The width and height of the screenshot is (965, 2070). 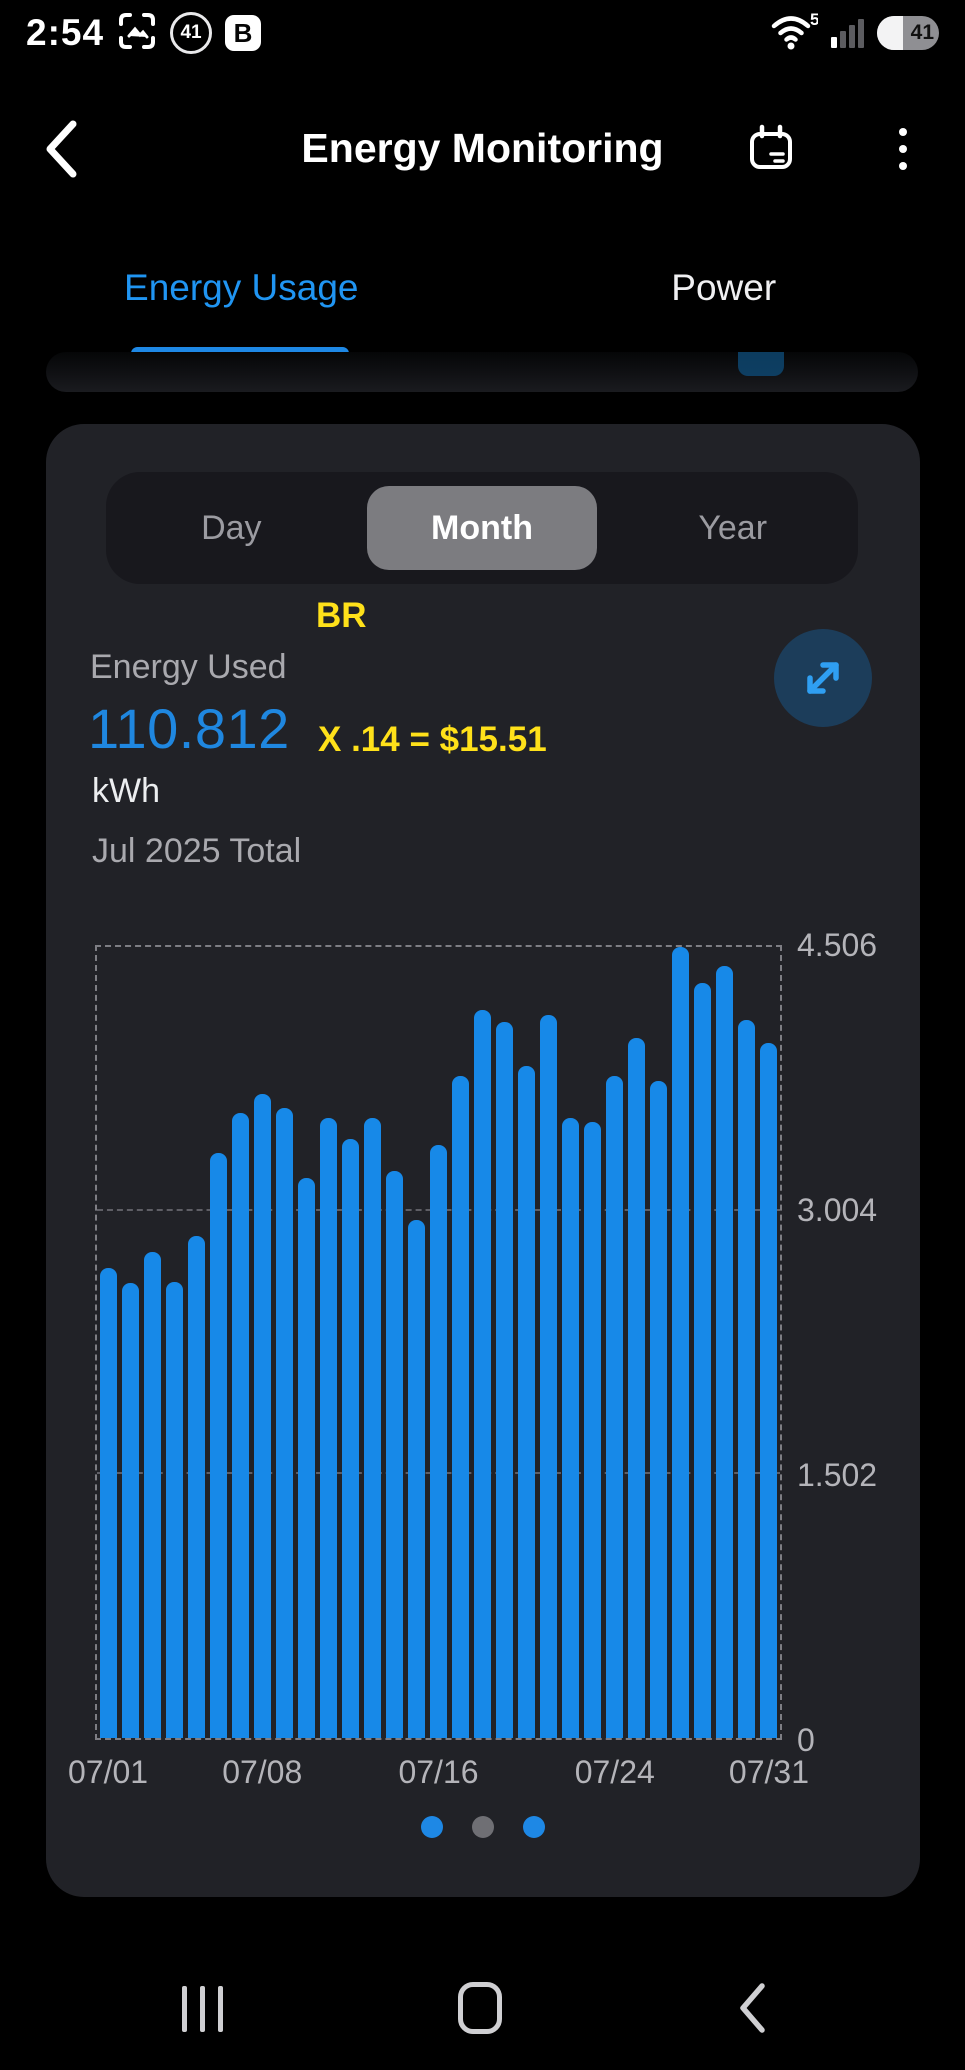 What do you see at coordinates (549, 1376) in the screenshot?
I see `chart-bar-07/21` at bounding box center [549, 1376].